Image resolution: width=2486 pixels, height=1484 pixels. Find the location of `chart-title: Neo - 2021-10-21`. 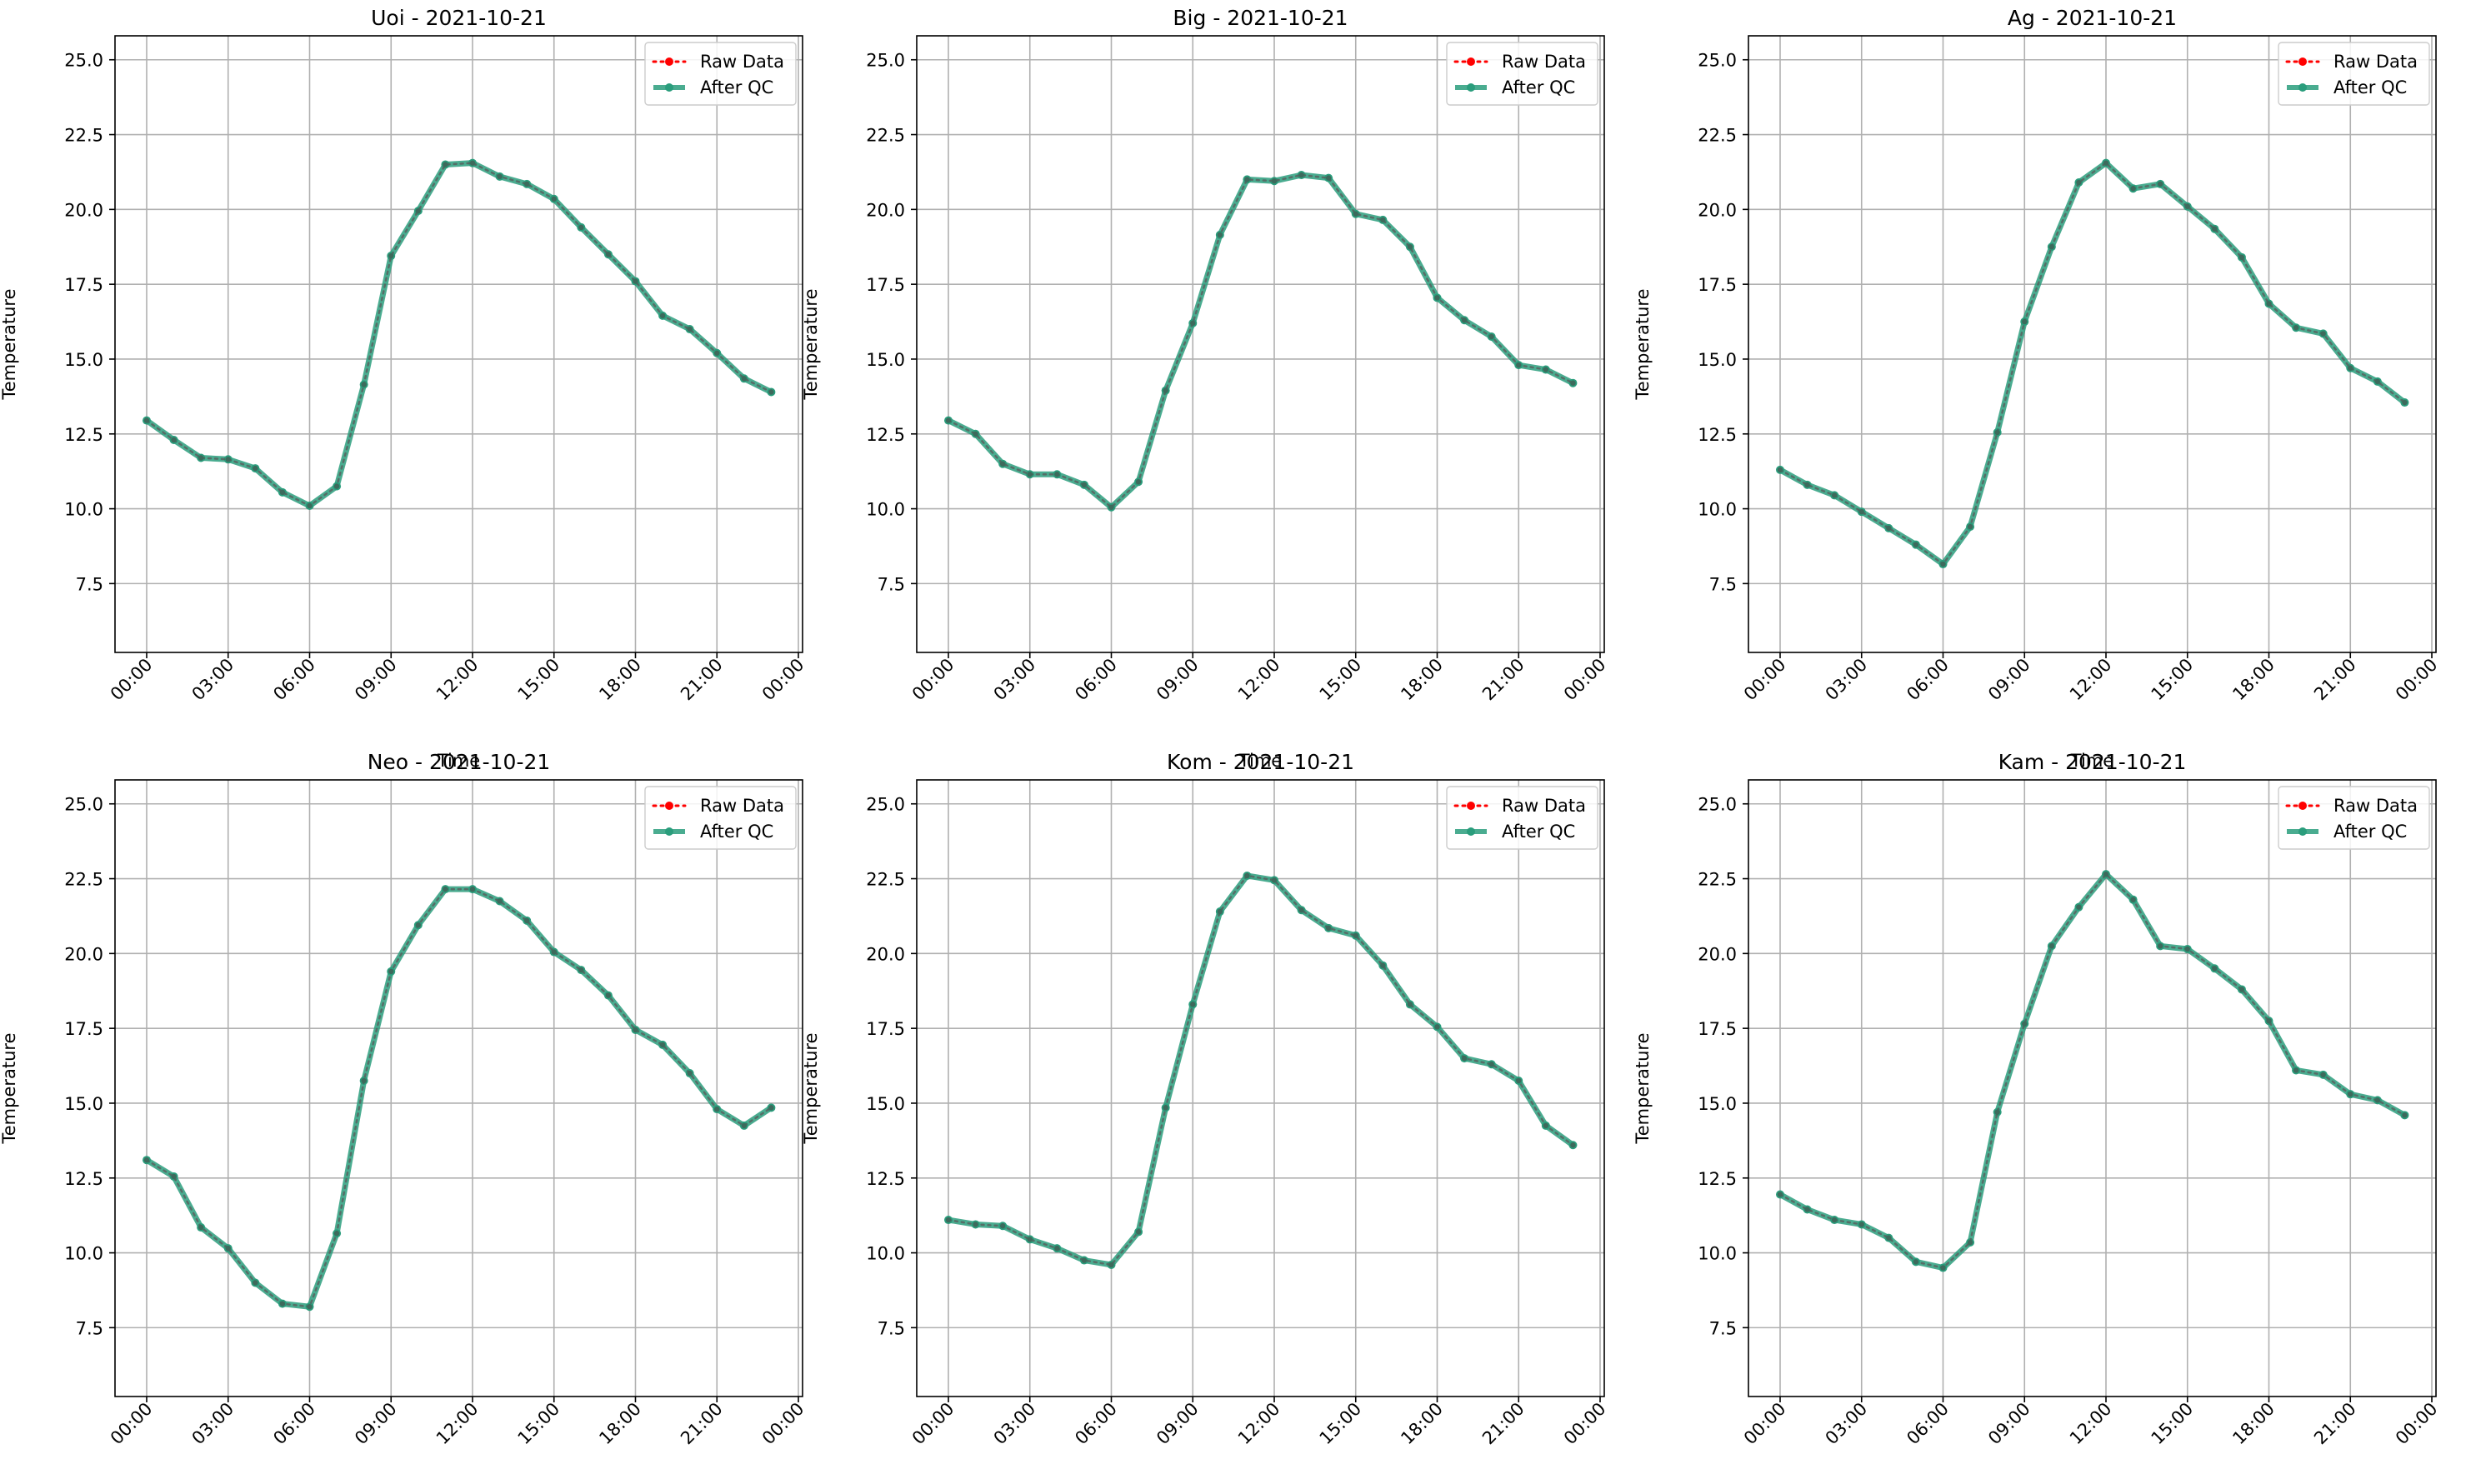

chart-title: Neo - 2021-10-21 is located at coordinates (460, 762).